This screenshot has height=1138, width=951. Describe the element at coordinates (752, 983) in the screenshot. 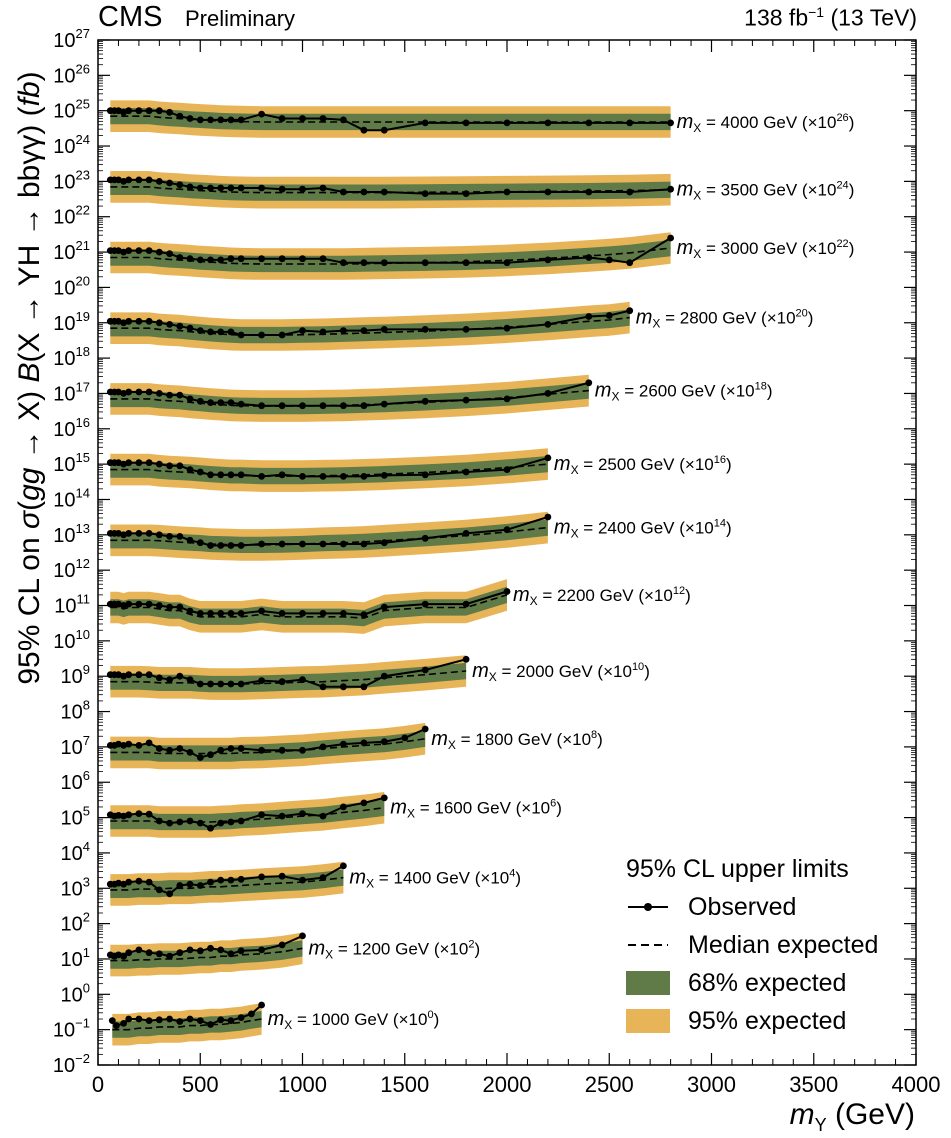

I see `legend-68: 68% expected` at that location.